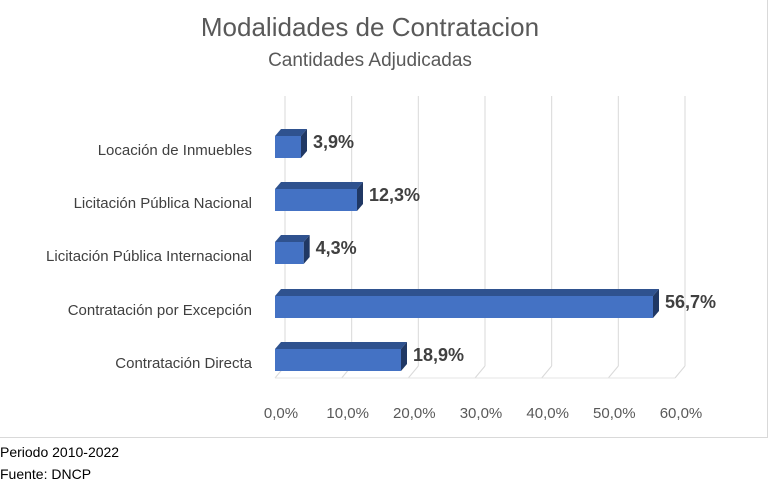 The height and width of the screenshot is (492, 770). What do you see at coordinates (614, 413) in the screenshot?
I see `x-tick-label: 50,0%` at bounding box center [614, 413].